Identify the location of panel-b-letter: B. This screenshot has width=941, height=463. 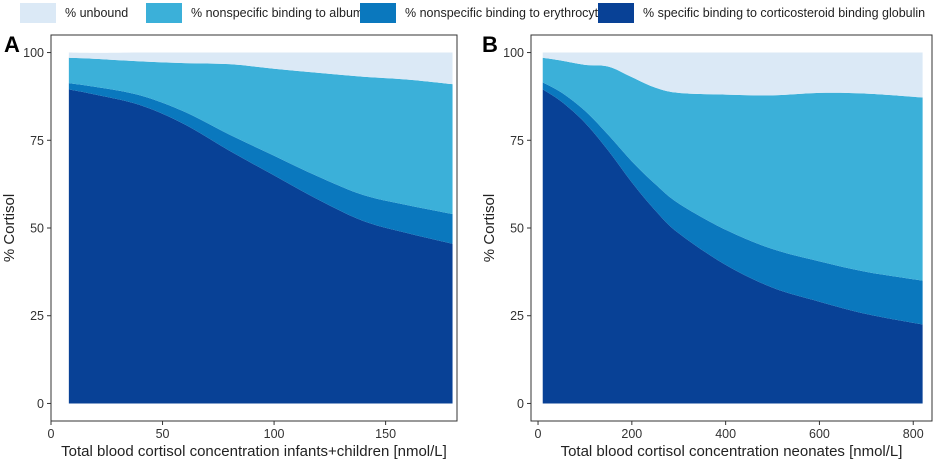
(490, 44).